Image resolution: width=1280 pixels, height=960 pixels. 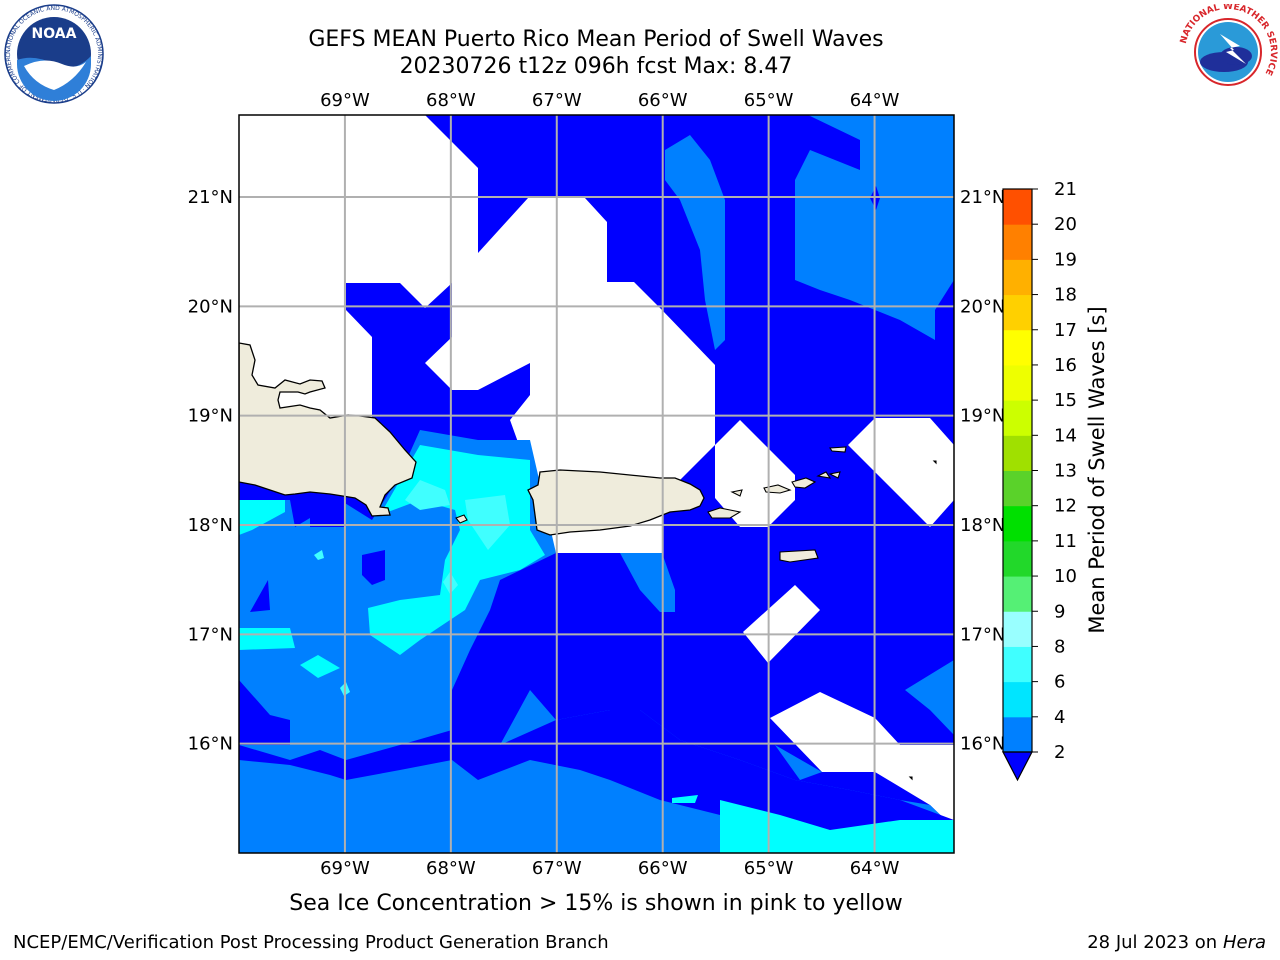 What do you see at coordinates (982, 306) in the screenshot?
I see `lat-label-right: 20°N` at bounding box center [982, 306].